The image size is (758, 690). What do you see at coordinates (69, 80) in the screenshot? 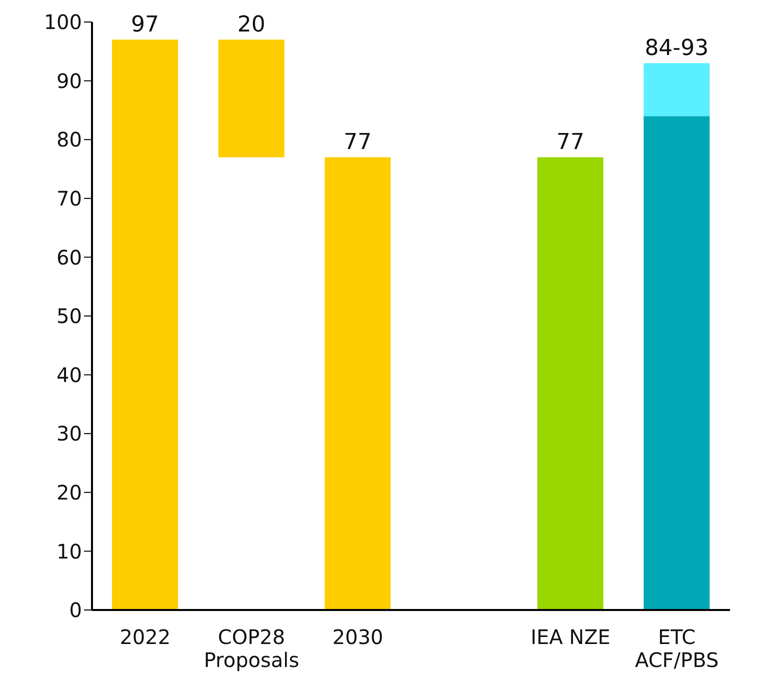
I see `y-tick-label: 90` at bounding box center [69, 80].